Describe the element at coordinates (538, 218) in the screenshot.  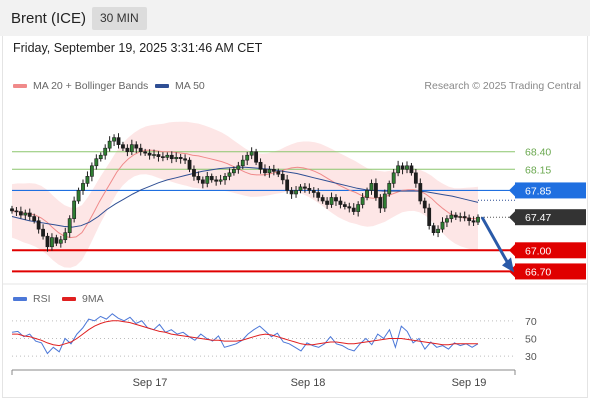
I see `level-67-47-label: 67.47` at that location.